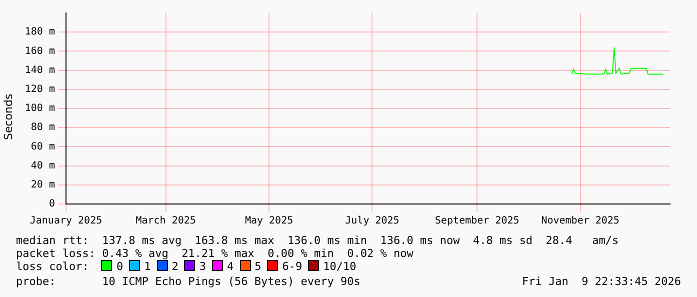  Describe the element at coordinates (39, 32) in the screenshot. I see `y-tick-label: 180 m` at that location.